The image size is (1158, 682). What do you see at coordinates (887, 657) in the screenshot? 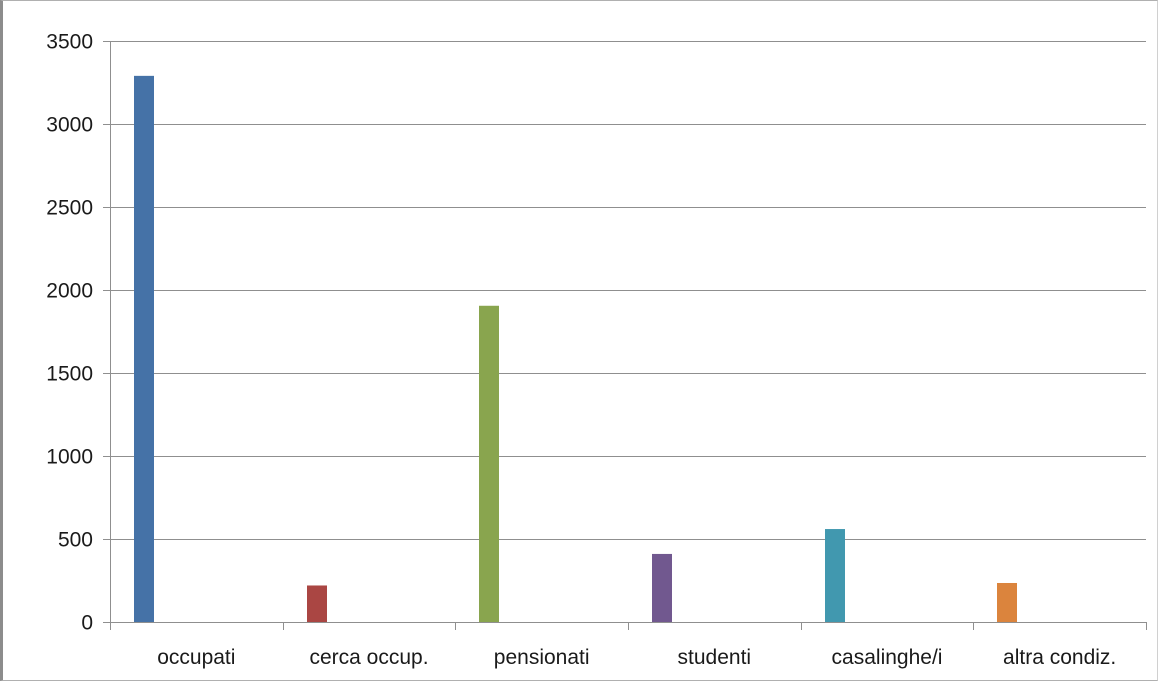
I see `x-tick-label: casalinghe/i` at bounding box center [887, 657].